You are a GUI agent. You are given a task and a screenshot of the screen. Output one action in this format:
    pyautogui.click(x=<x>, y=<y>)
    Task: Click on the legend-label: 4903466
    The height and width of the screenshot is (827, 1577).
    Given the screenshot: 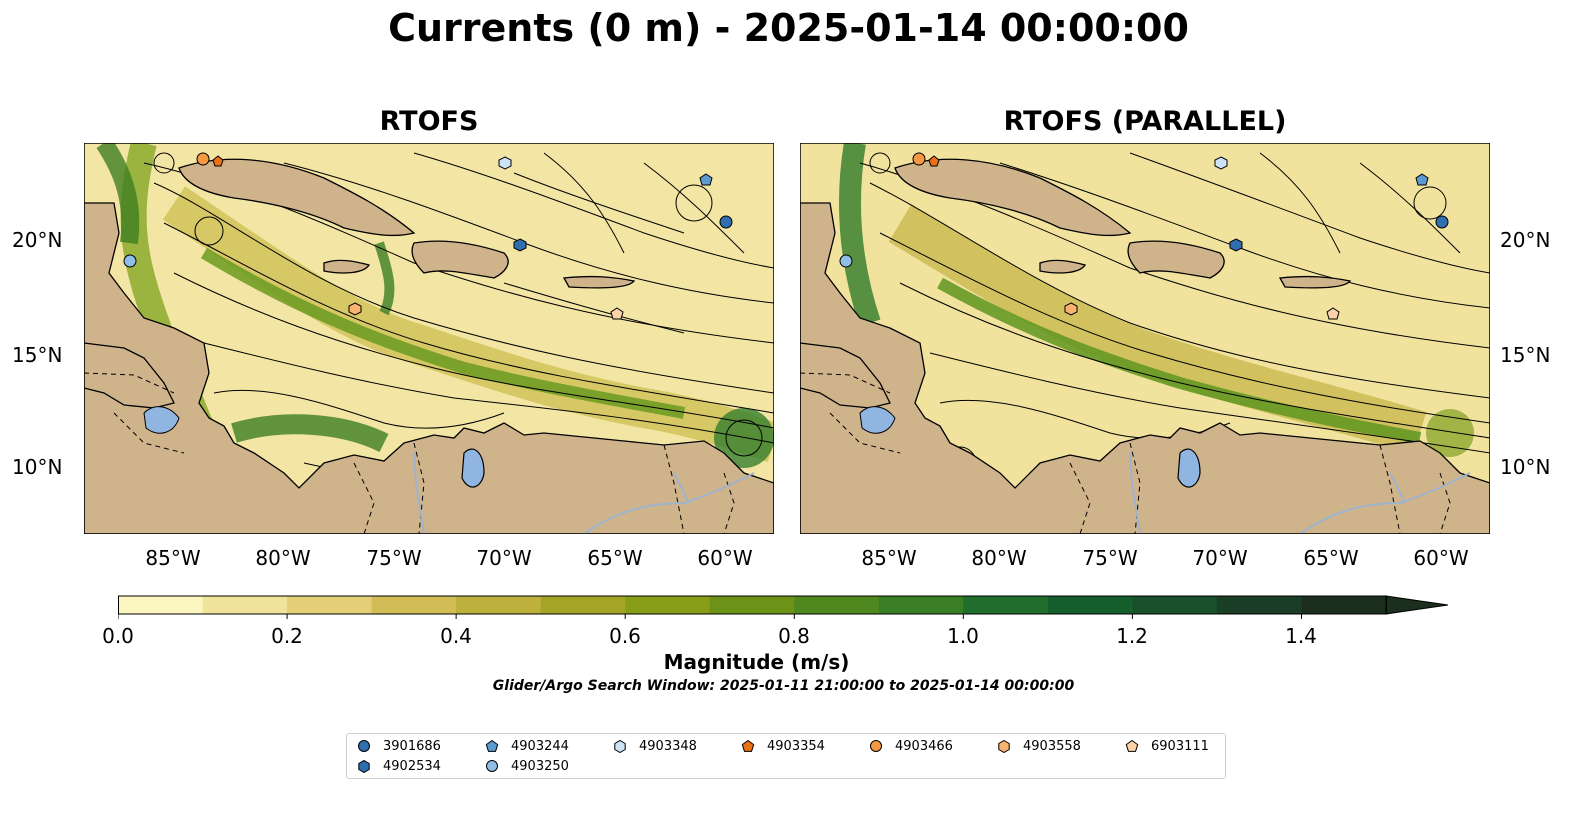 What is the action you would take?
    pyautogui.click(x=924, y=746)
    